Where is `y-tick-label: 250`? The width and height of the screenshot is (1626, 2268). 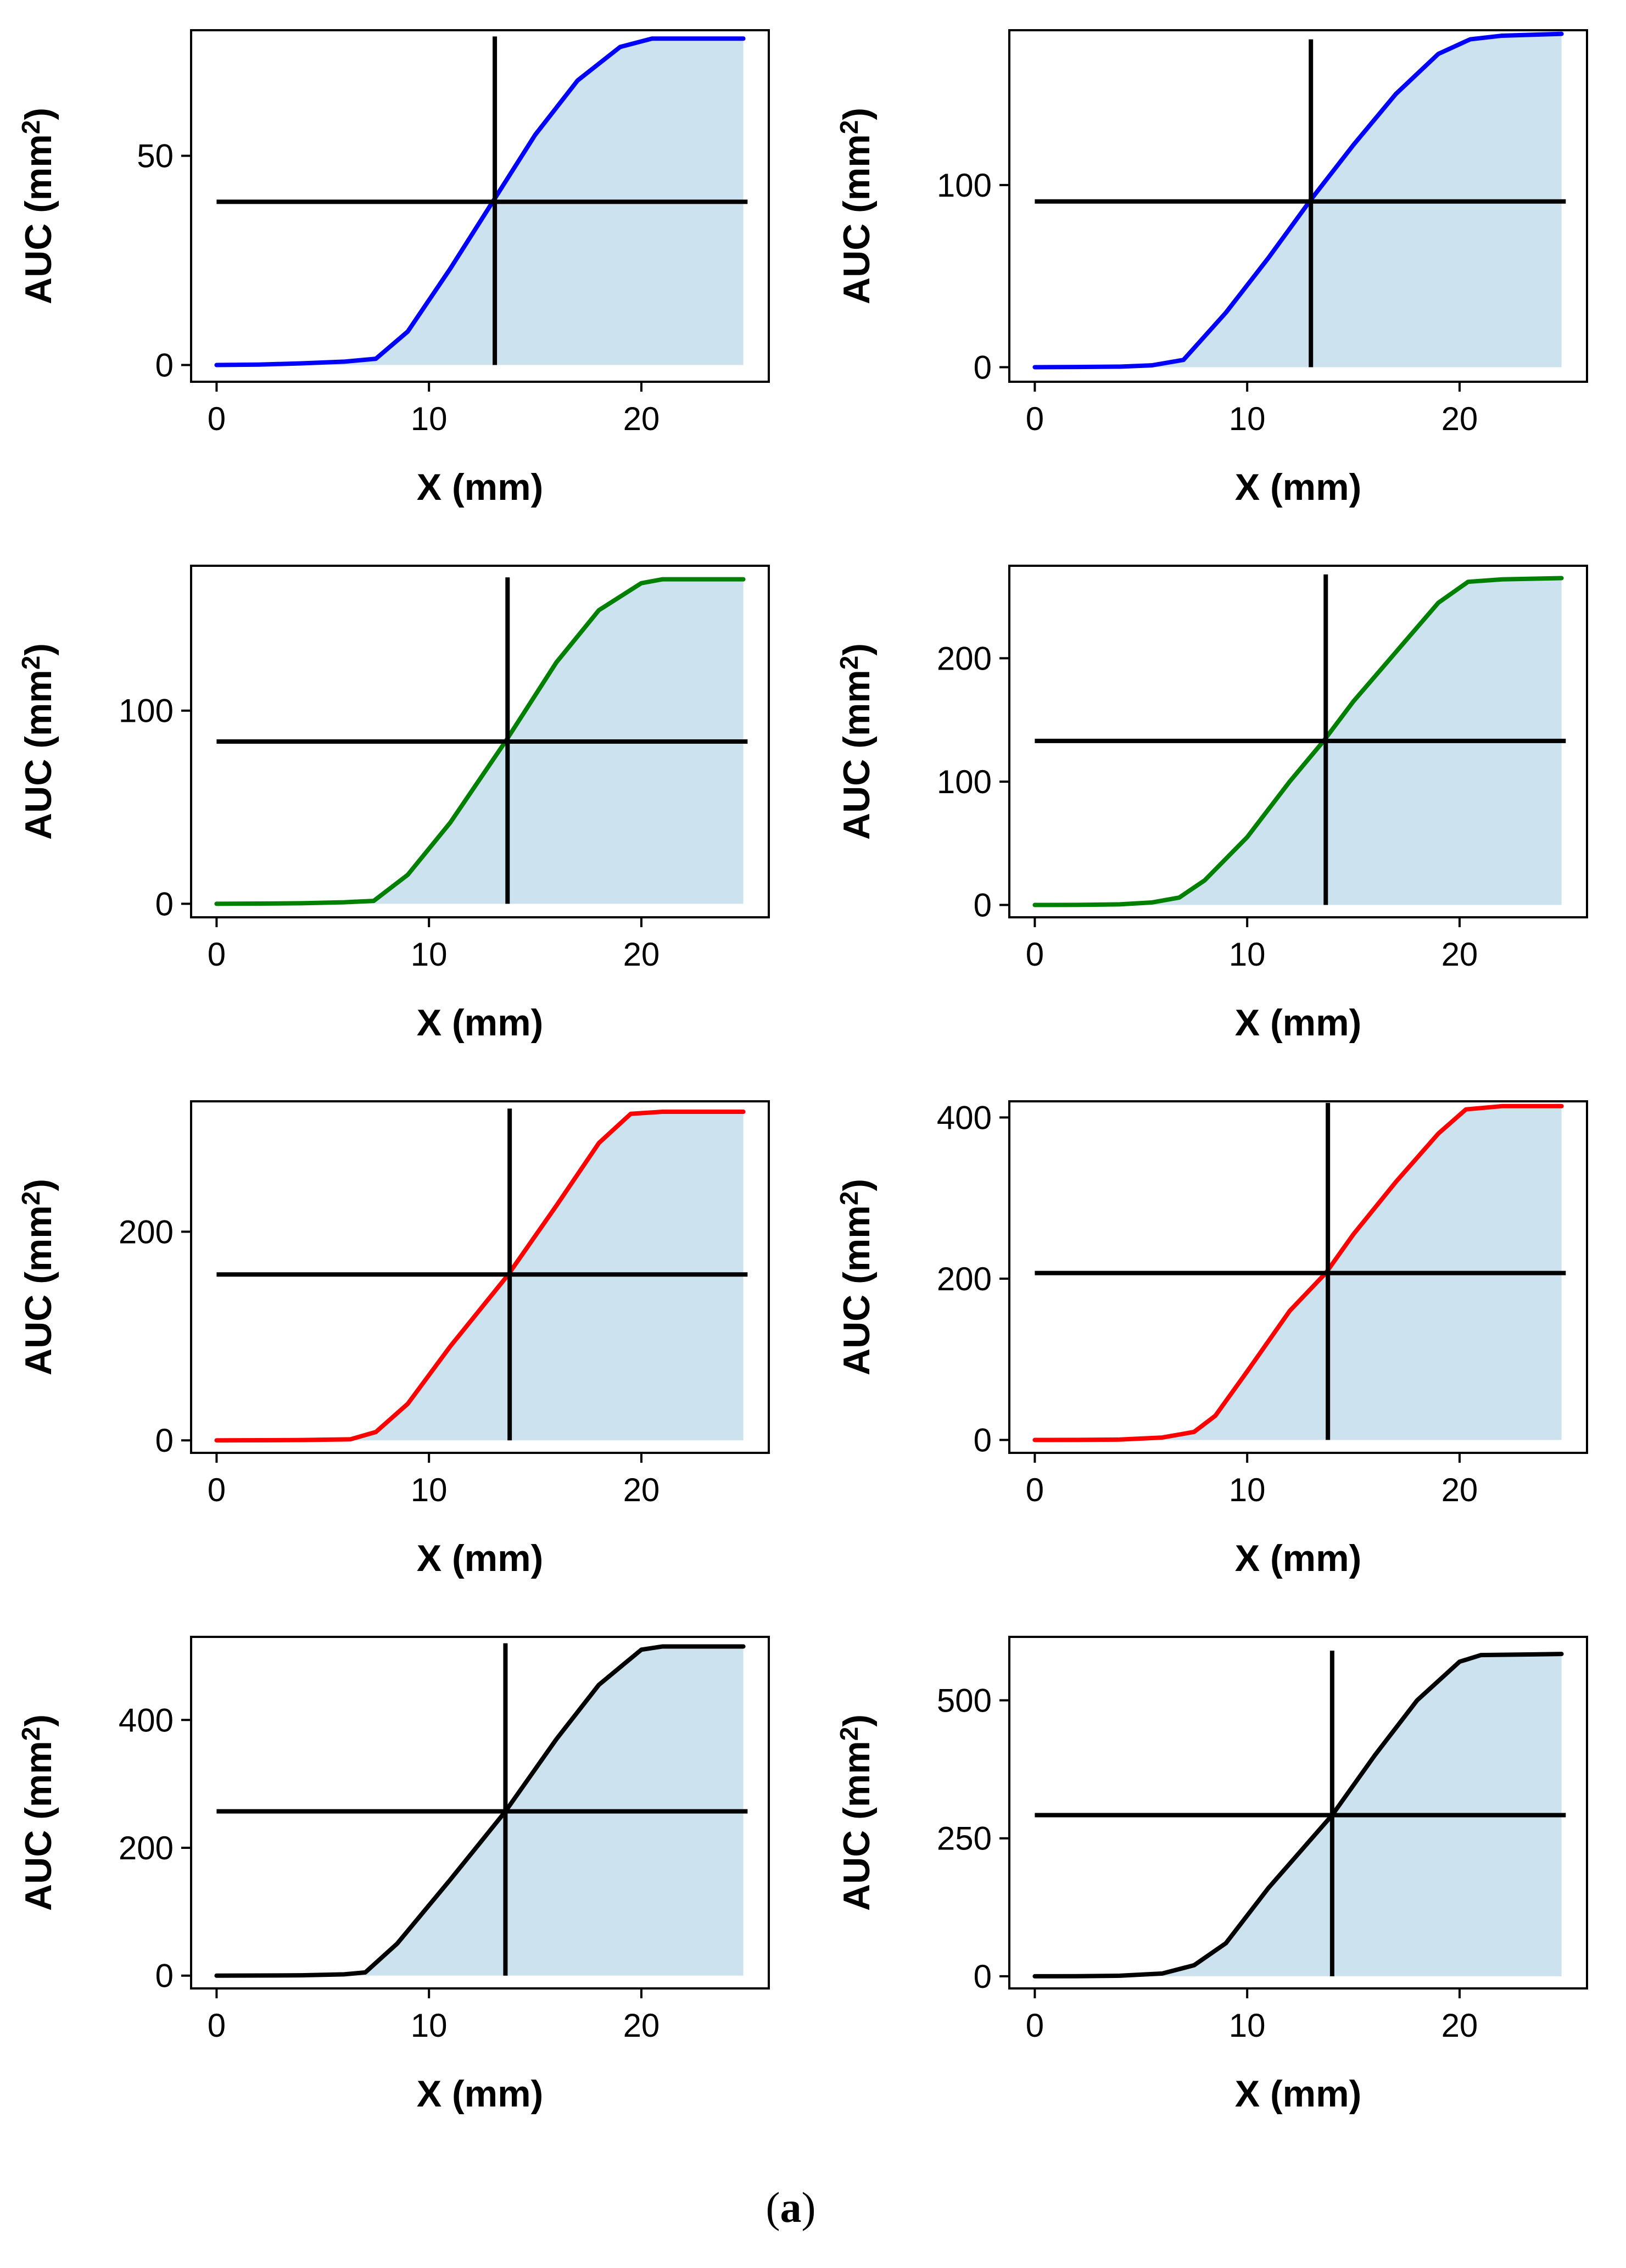
y-tick-label: 250 is located at coordinates (964, 1838).